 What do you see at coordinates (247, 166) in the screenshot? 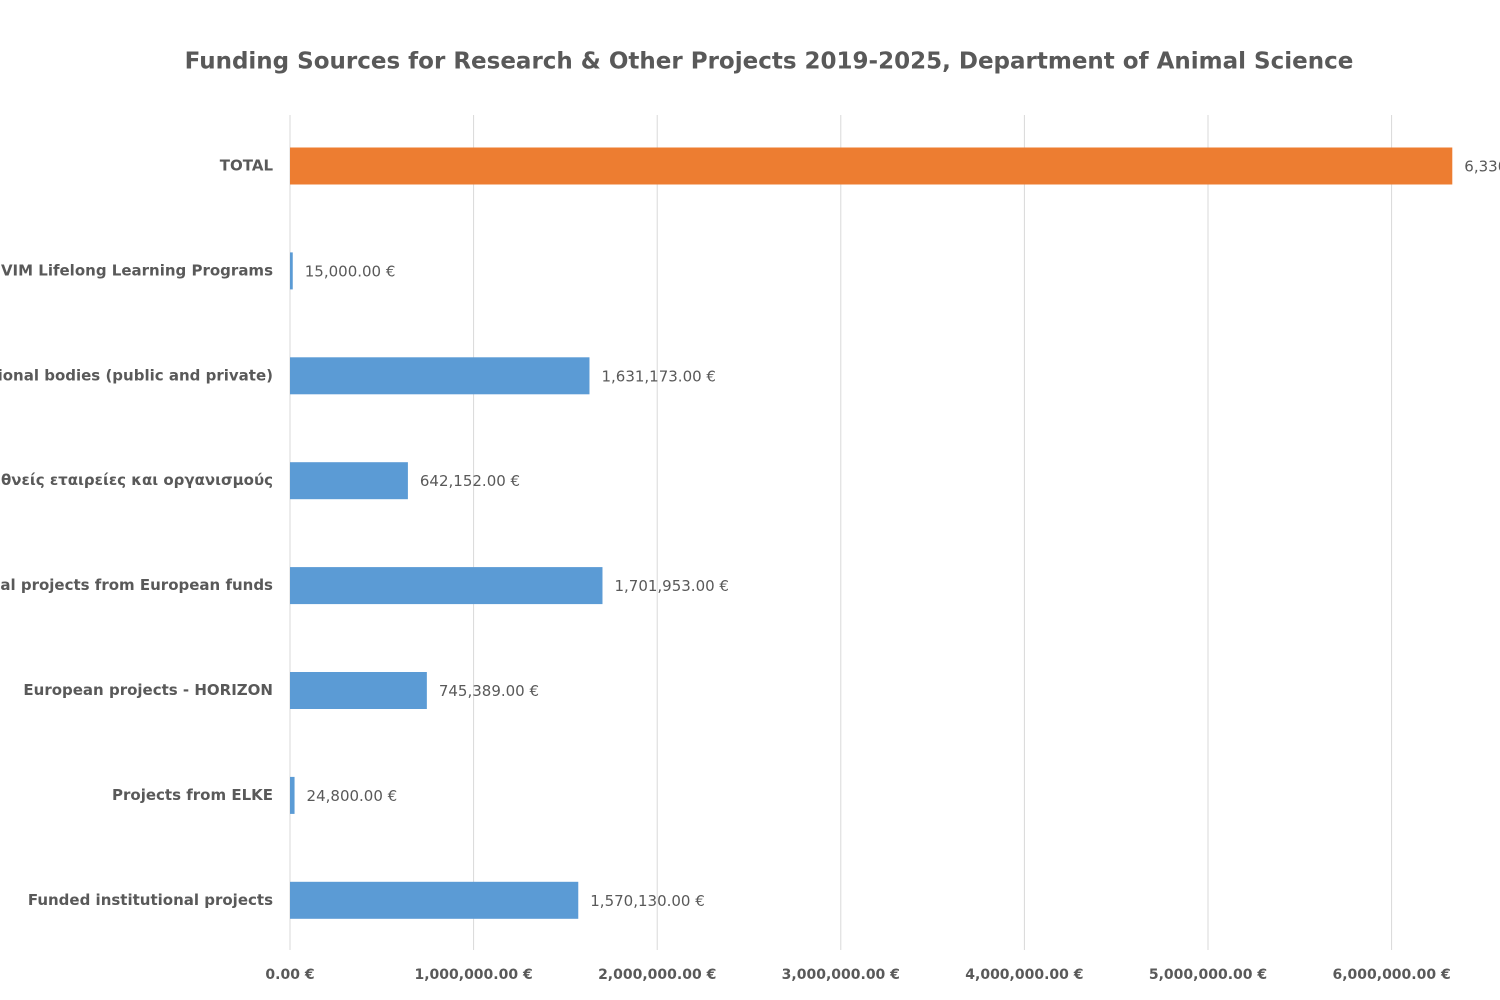
I see `y-tick-label: TOTAL` at bounding box center [247, 166].